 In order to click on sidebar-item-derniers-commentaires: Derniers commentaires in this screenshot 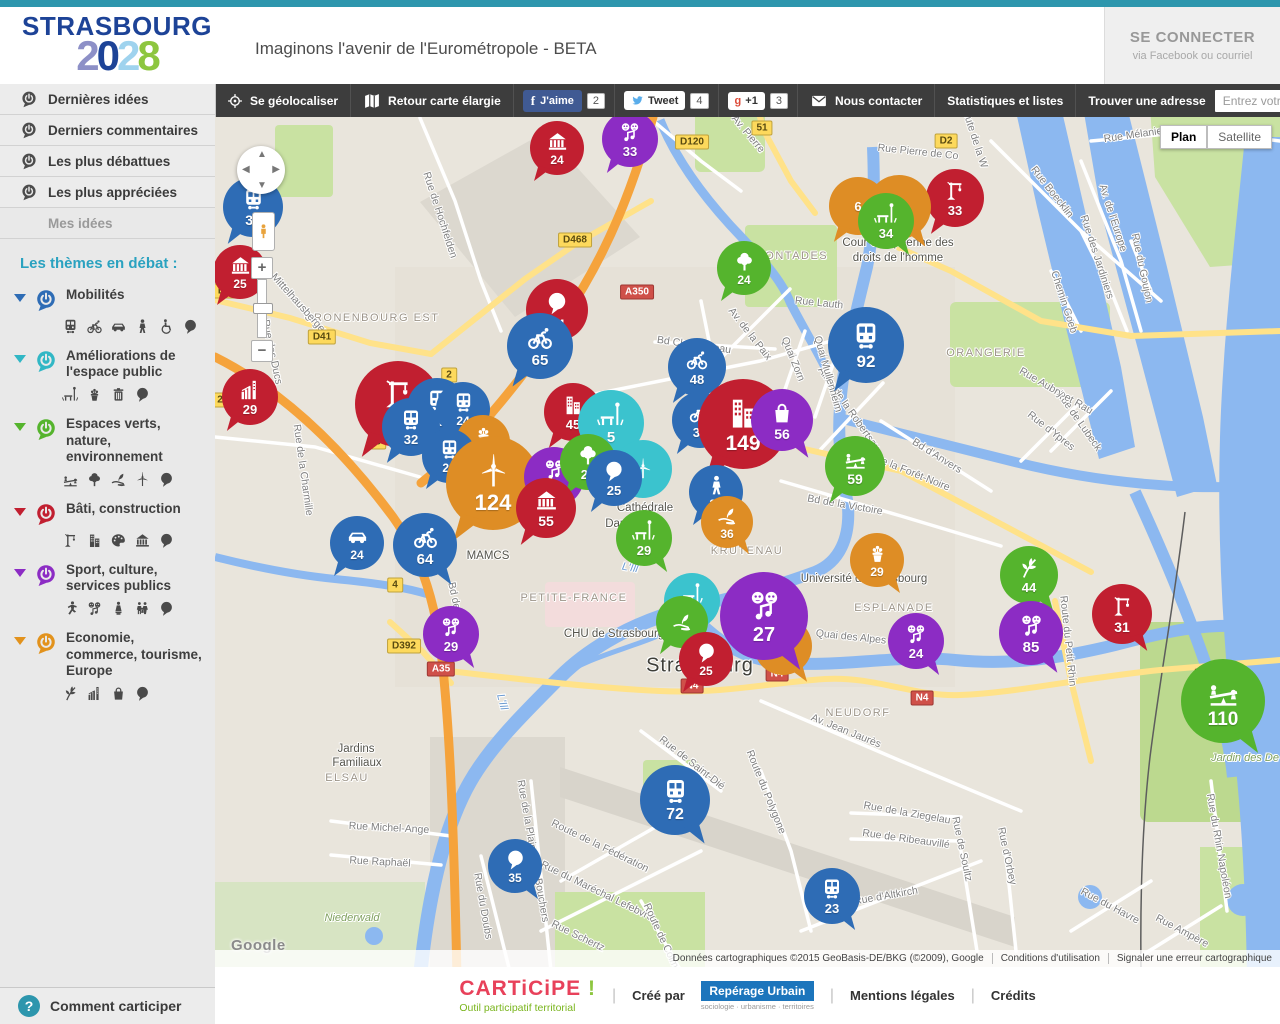, I will do `click(107, 130)`.